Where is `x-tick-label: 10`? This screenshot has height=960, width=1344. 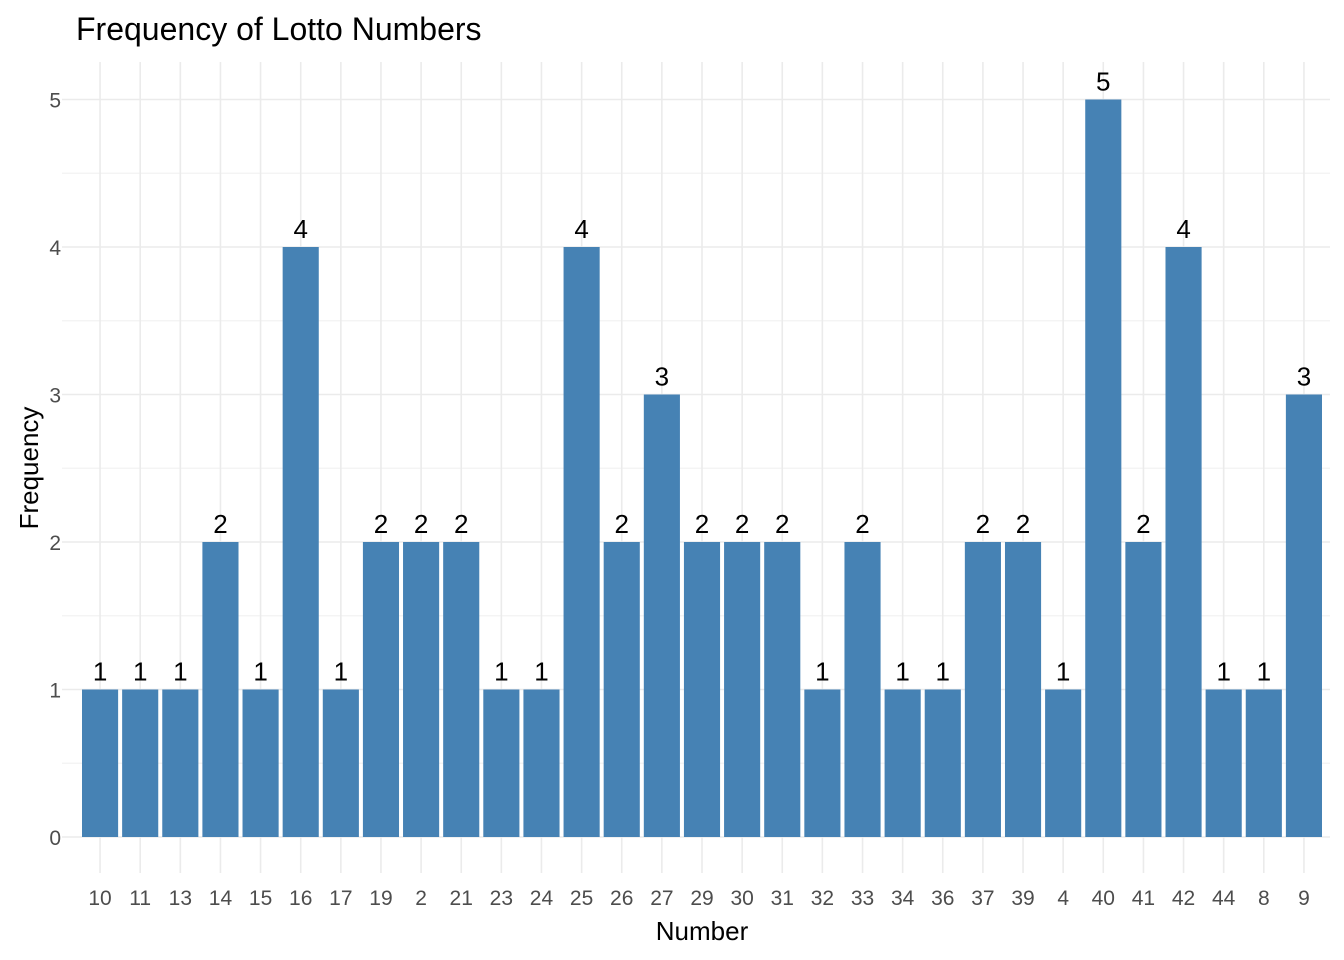
x-tick-label: 10 is located at coordinates (99, 898).